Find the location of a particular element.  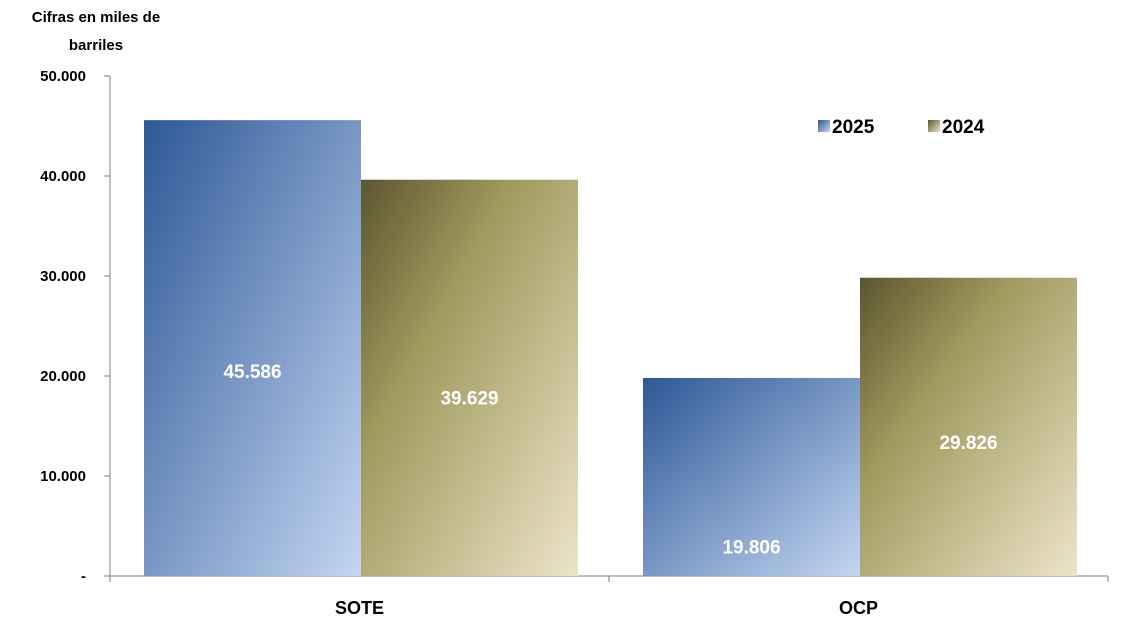

x-axis-ticks is located at coordinates (609, 579).